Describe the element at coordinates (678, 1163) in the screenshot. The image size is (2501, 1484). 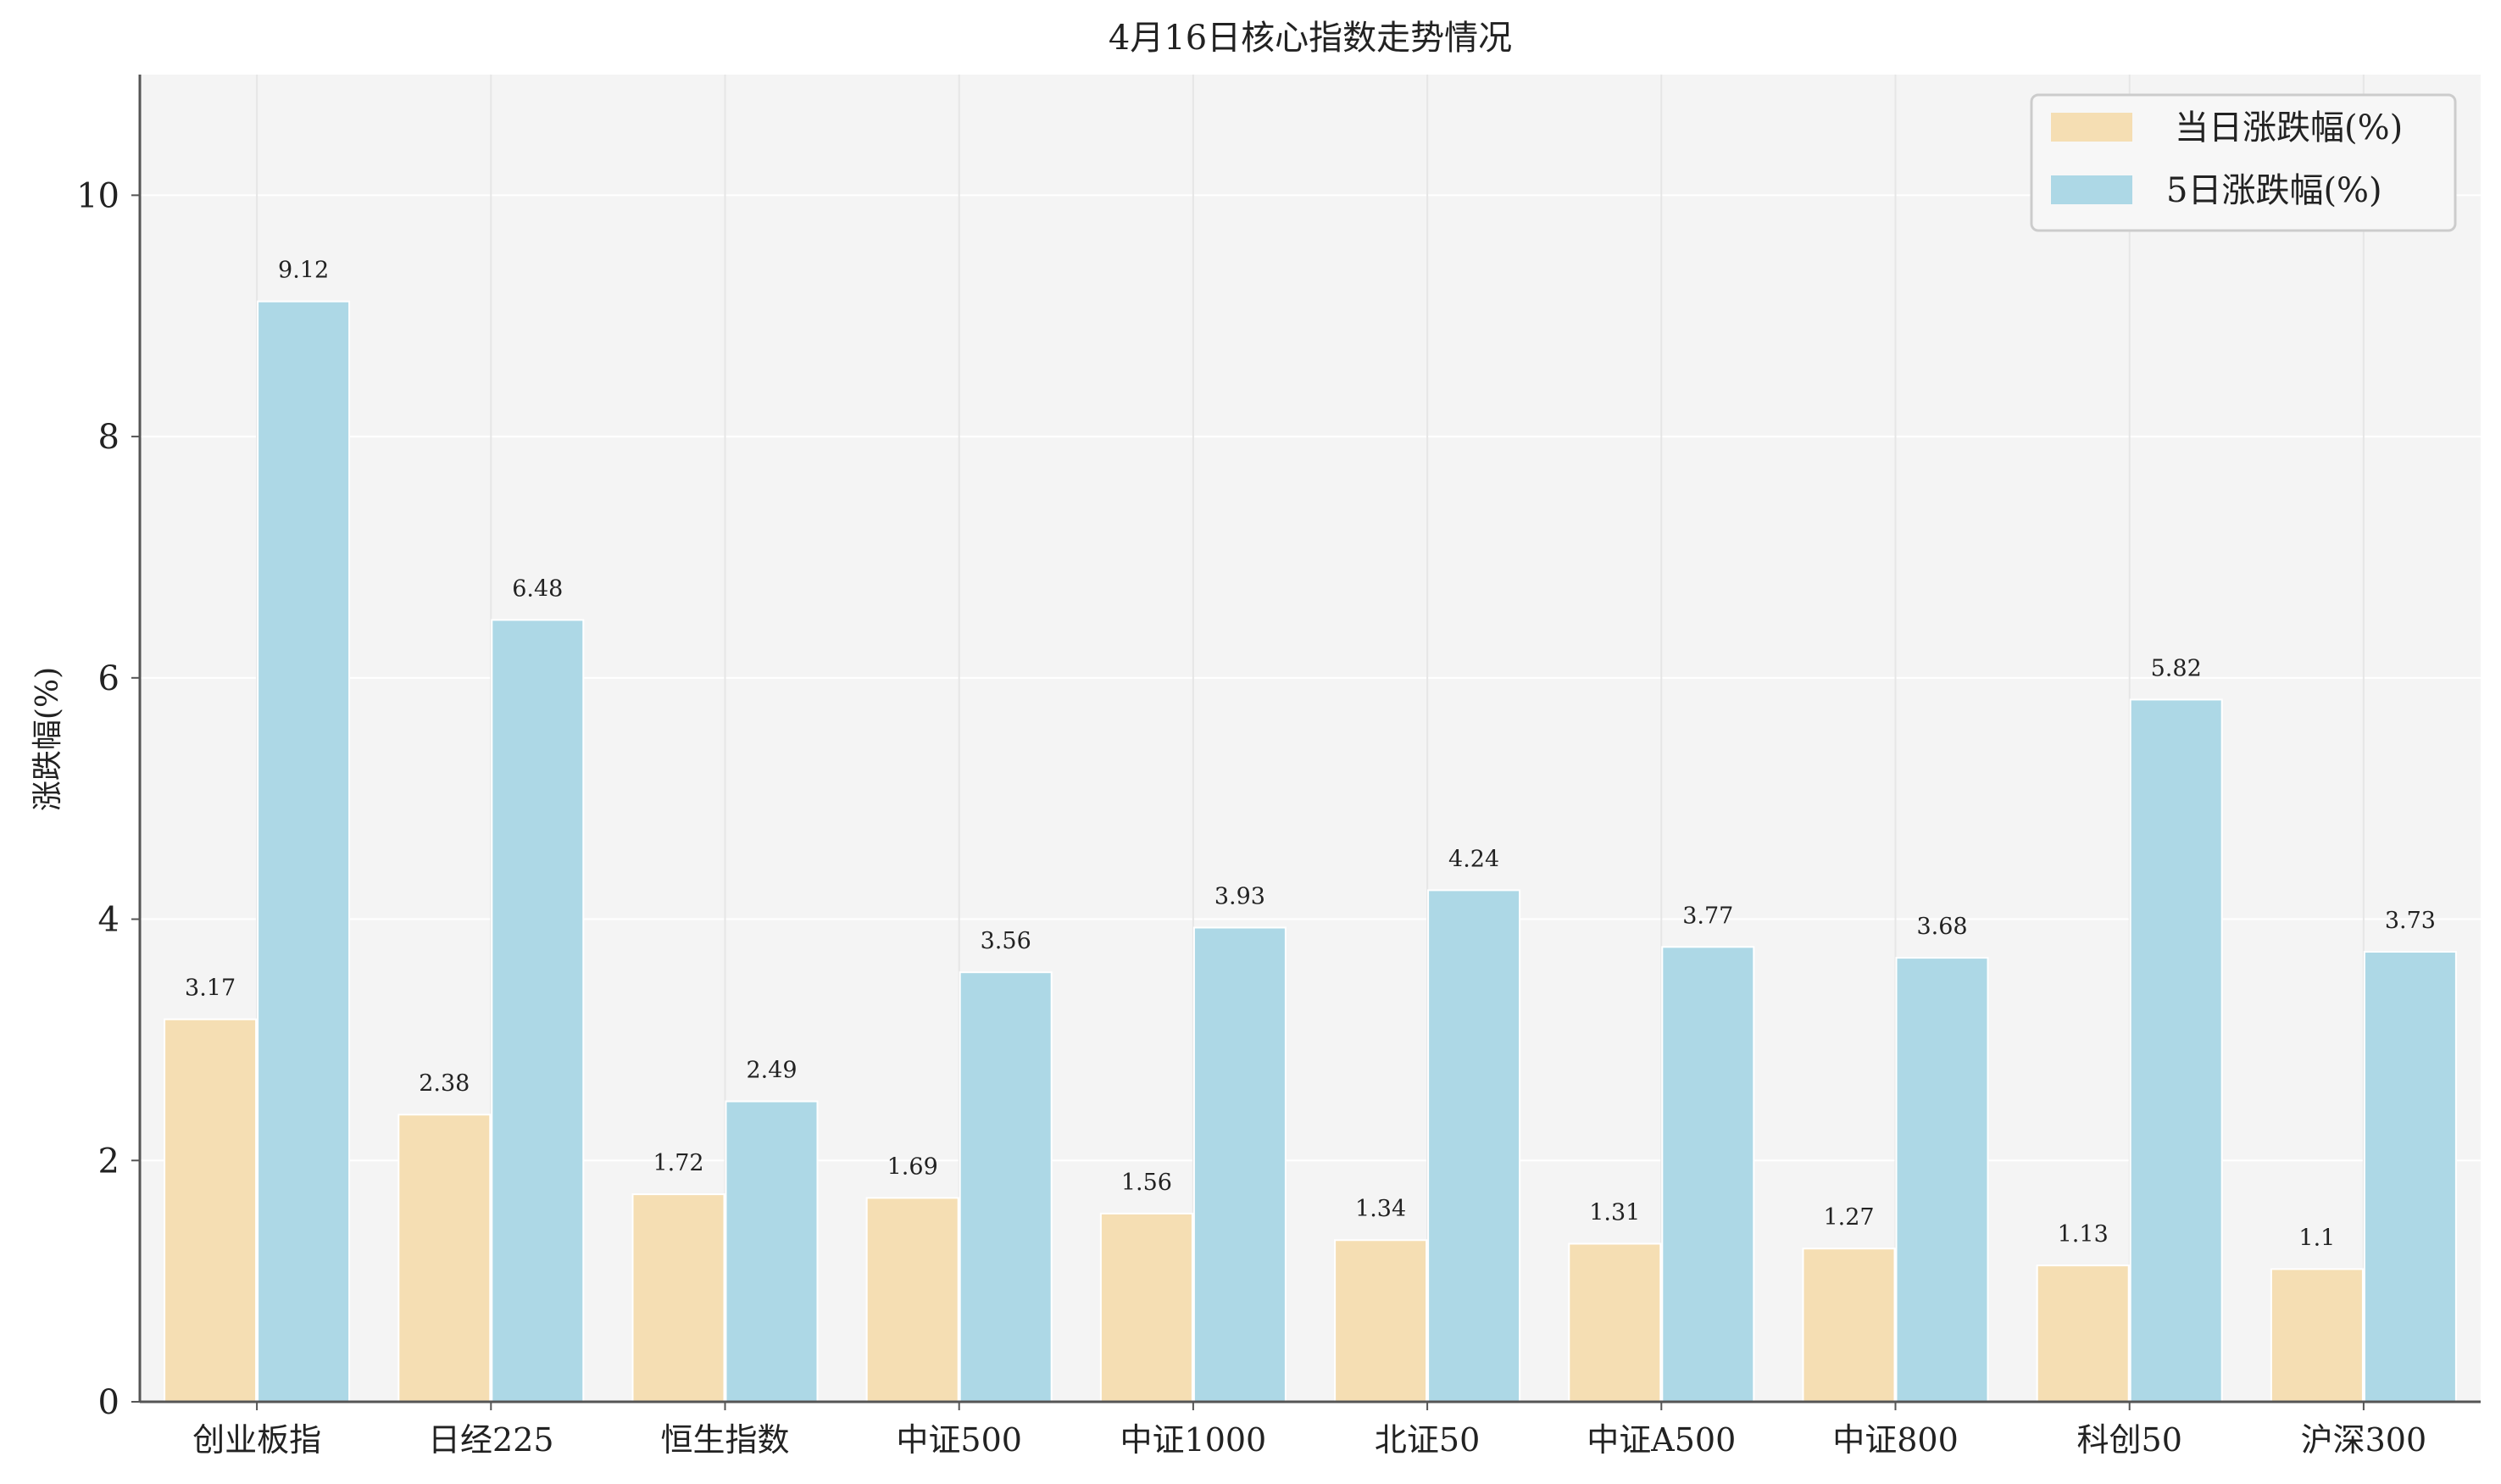
I see `bar-label-daily-2: 1.72` at that location.